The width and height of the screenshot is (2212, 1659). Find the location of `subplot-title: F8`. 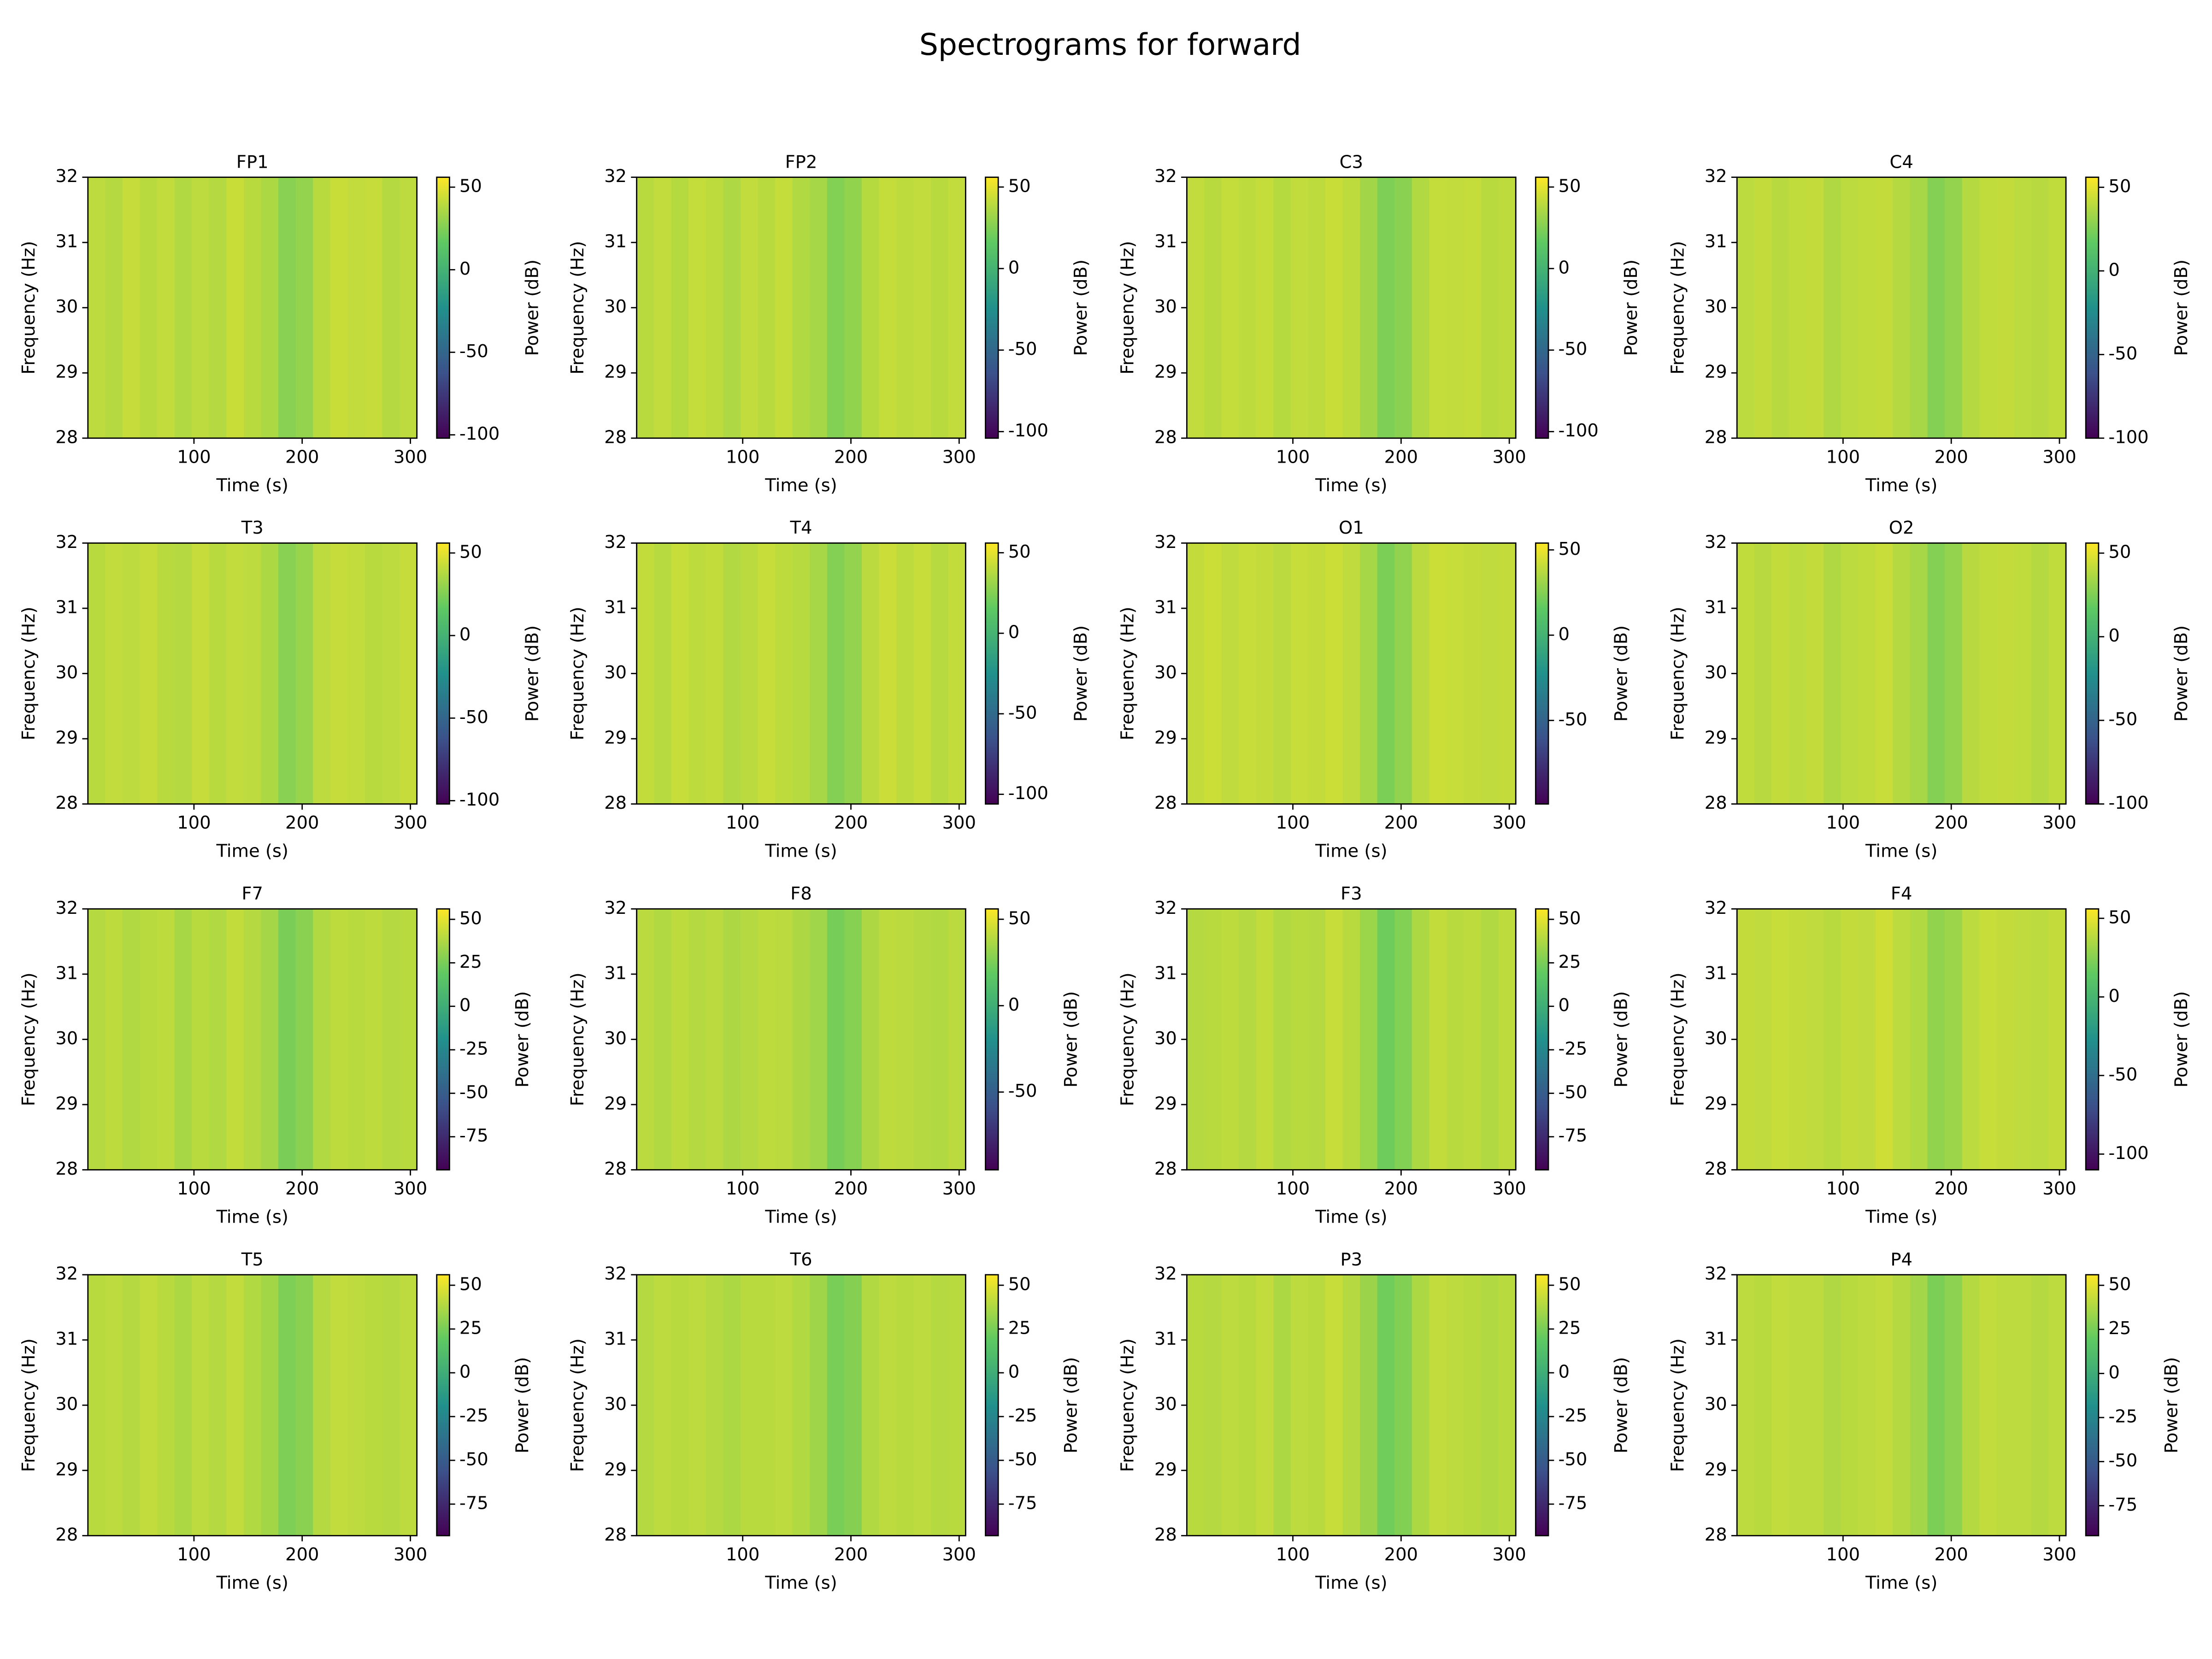

subplot-title: F8 is located at coordinates (801, 893).